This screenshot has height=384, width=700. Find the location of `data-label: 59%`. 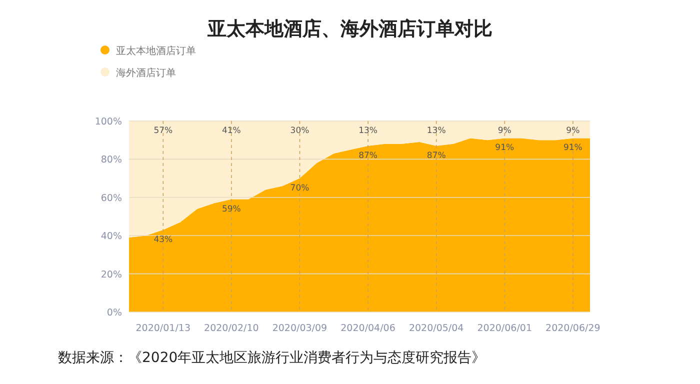

data-label: 59% is located at coordinates (231, 209).